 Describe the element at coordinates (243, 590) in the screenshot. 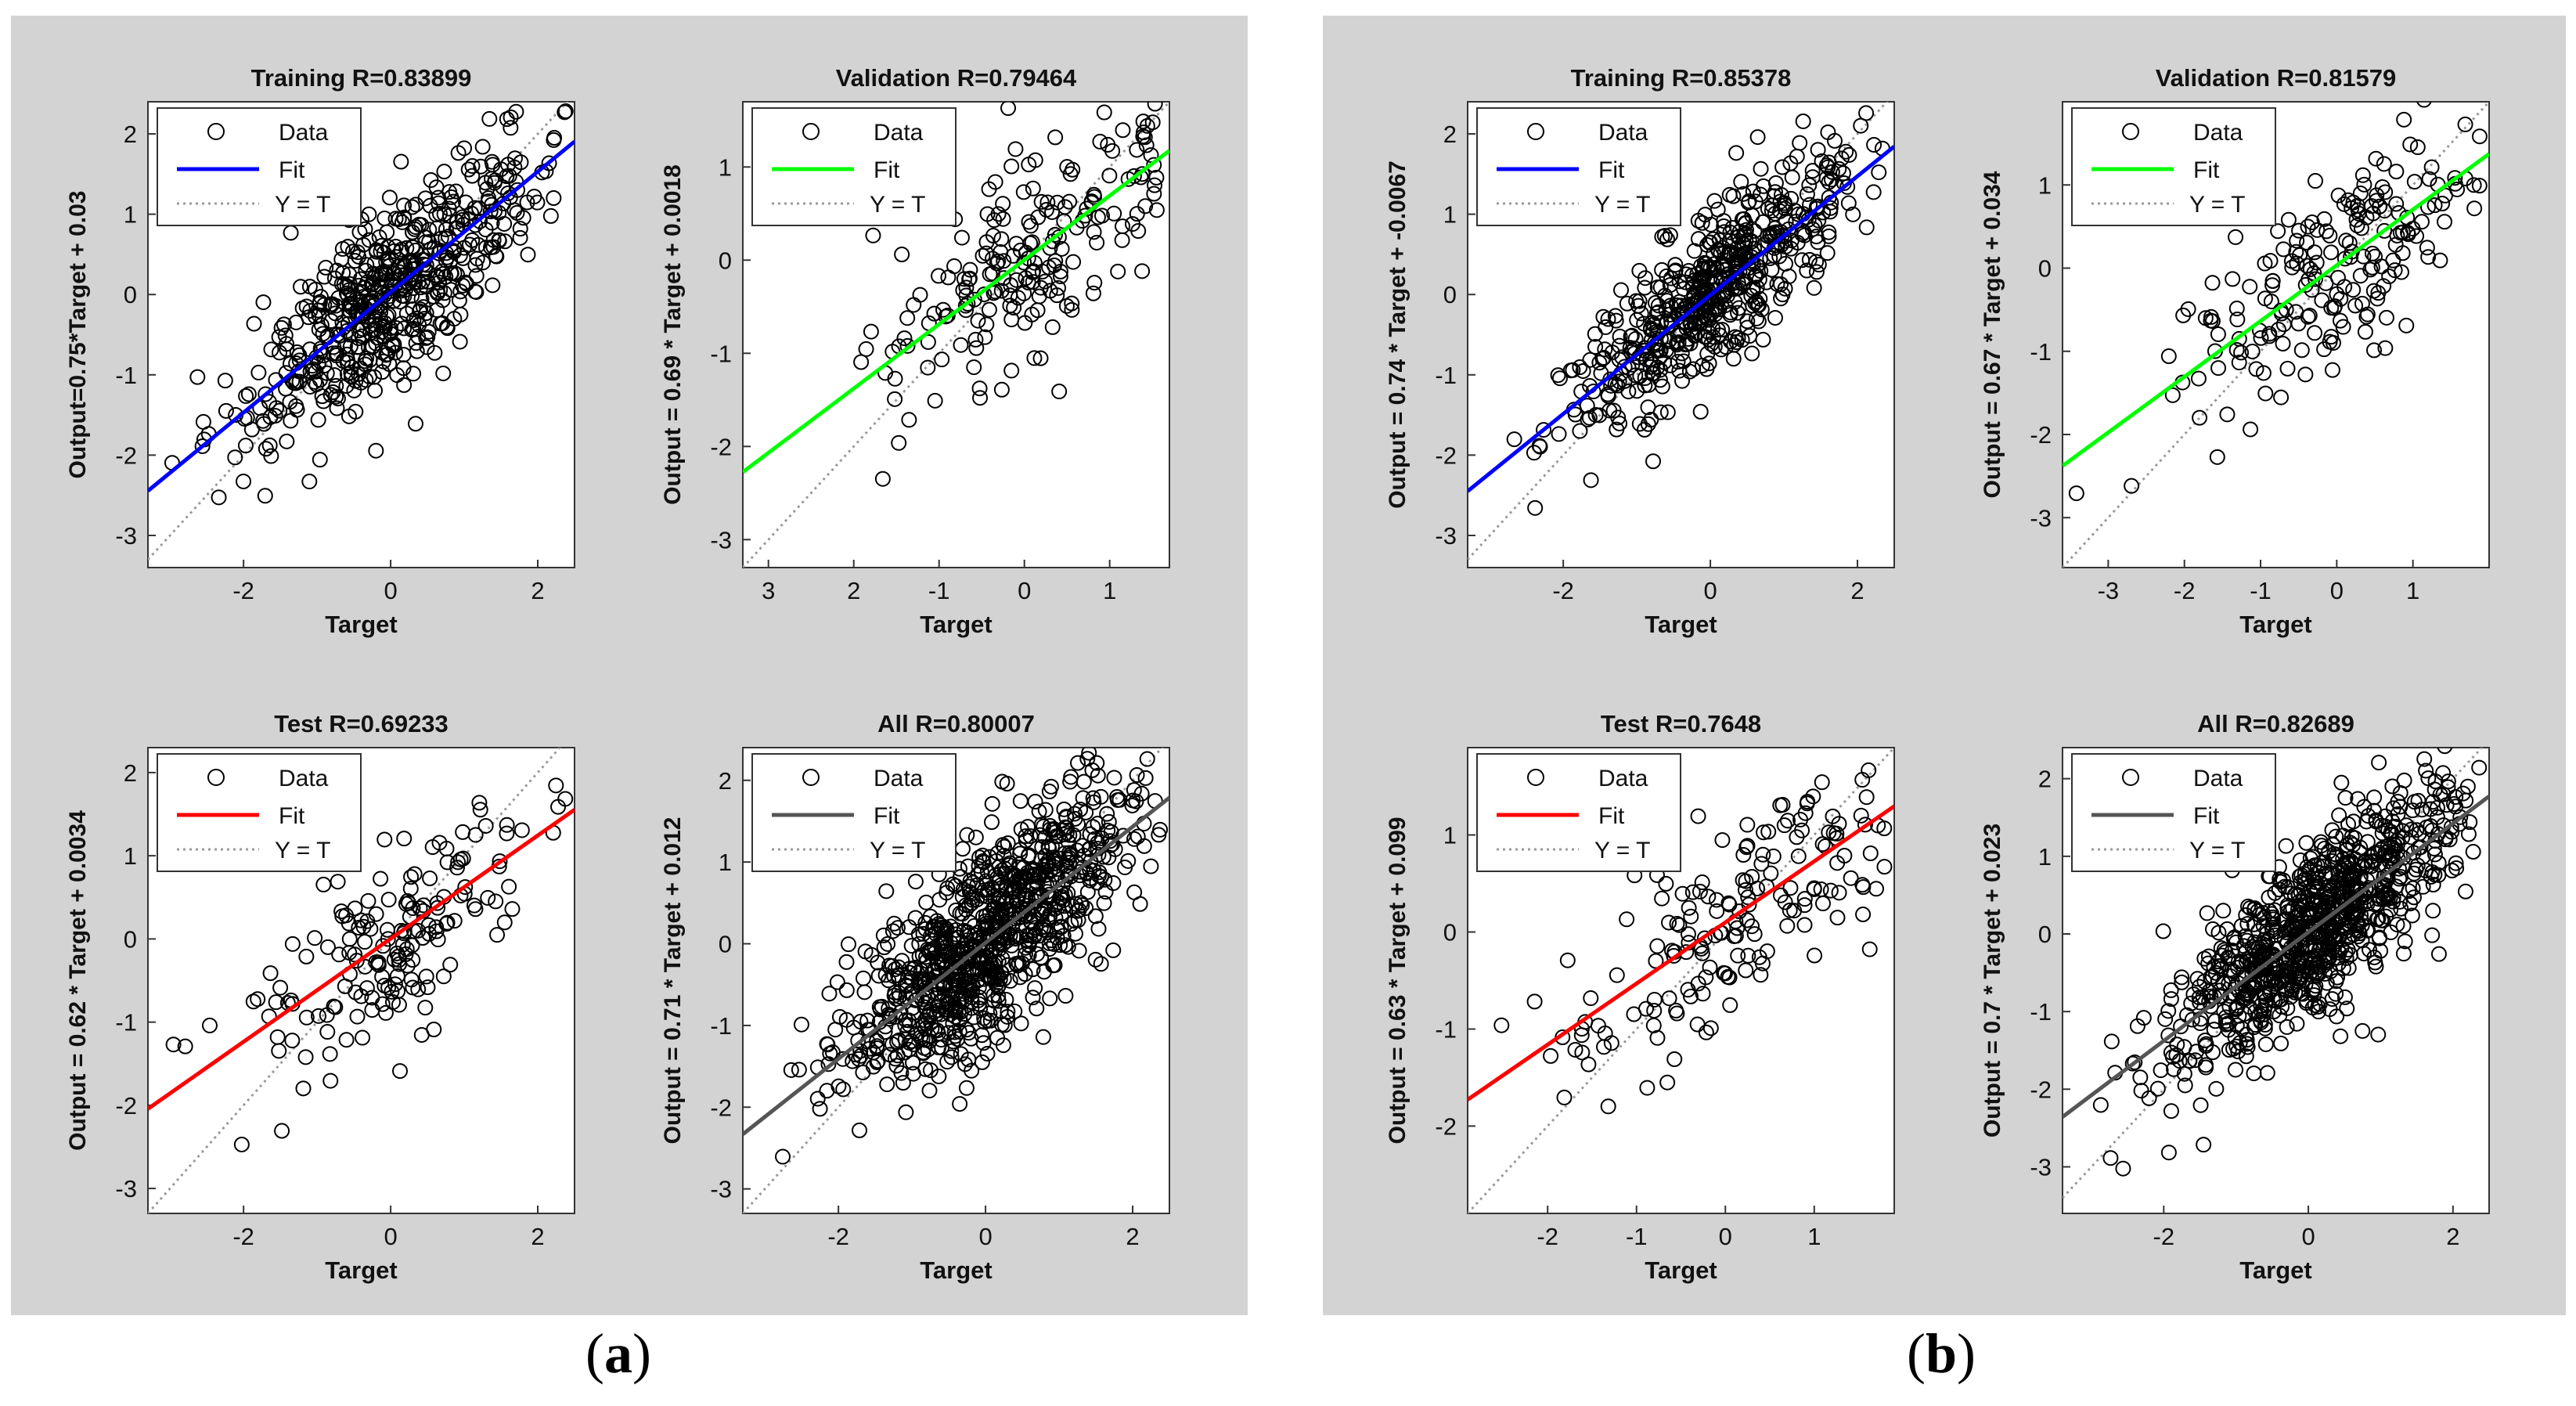

I see `x-tick-label: -2` at that location.